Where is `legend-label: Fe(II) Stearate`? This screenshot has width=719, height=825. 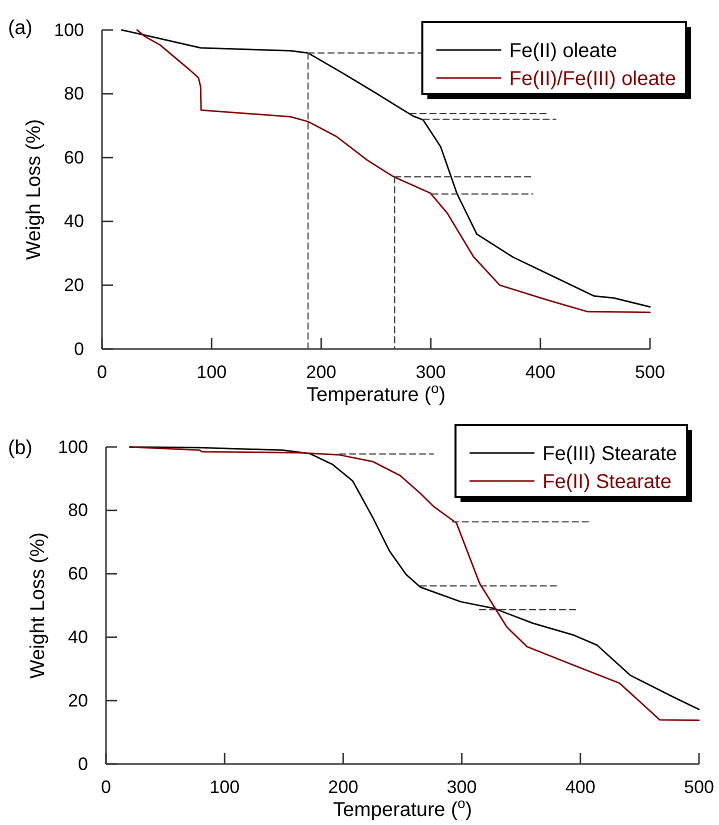 legend-label: Fe(II) Stearate is located at coordinates (607, 482).